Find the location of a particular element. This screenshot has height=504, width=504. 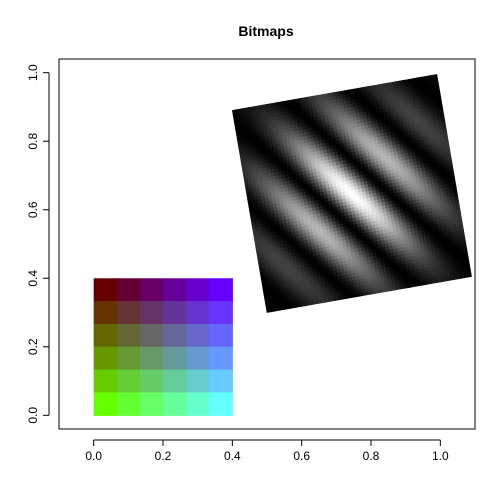

y-tick-label: 0.4 is located at coordinates (33, 278).